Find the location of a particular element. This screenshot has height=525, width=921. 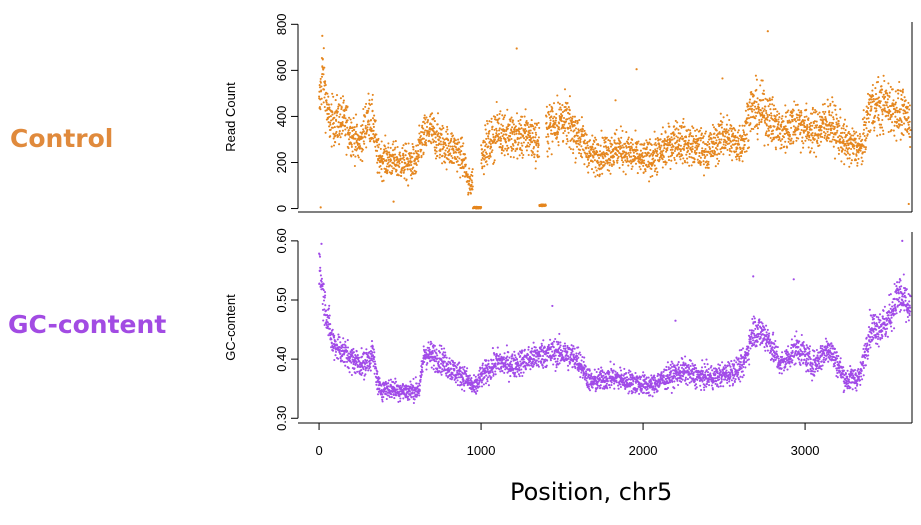

y-tick-label: 800 is located at coordinates (281, 24).